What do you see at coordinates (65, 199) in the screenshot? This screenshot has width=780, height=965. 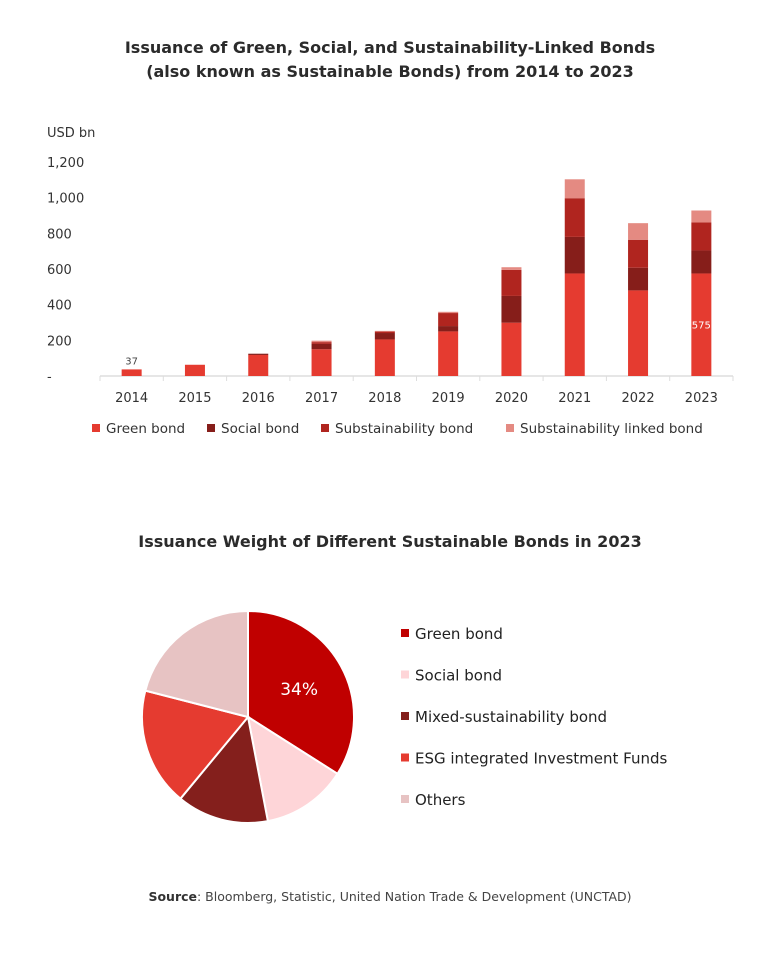 I see `y-tick-label: 1,000` at bounding box center [65, 199].